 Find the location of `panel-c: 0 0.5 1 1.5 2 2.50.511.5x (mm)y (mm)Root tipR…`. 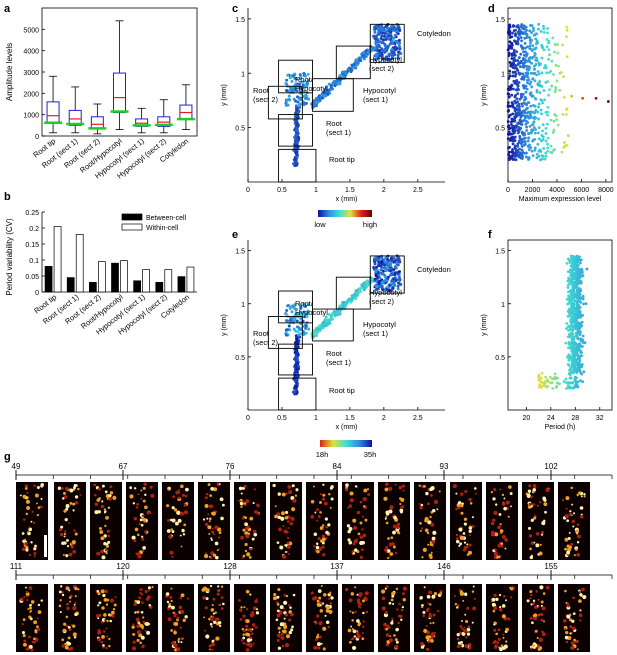

panel-c: 0 0.5 1 1.5 2 2.50.511.5x (mm)y (mm)Root tipR… is located at coordinates (336, 118).